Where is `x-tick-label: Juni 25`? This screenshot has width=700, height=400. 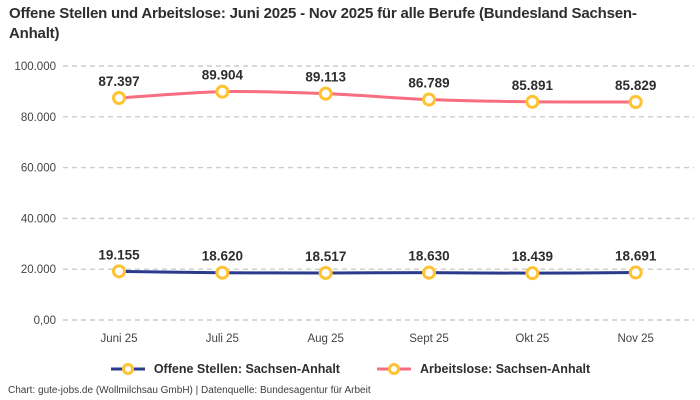 x-tick-label: Juni 25 is located at coordinates (118, 339).